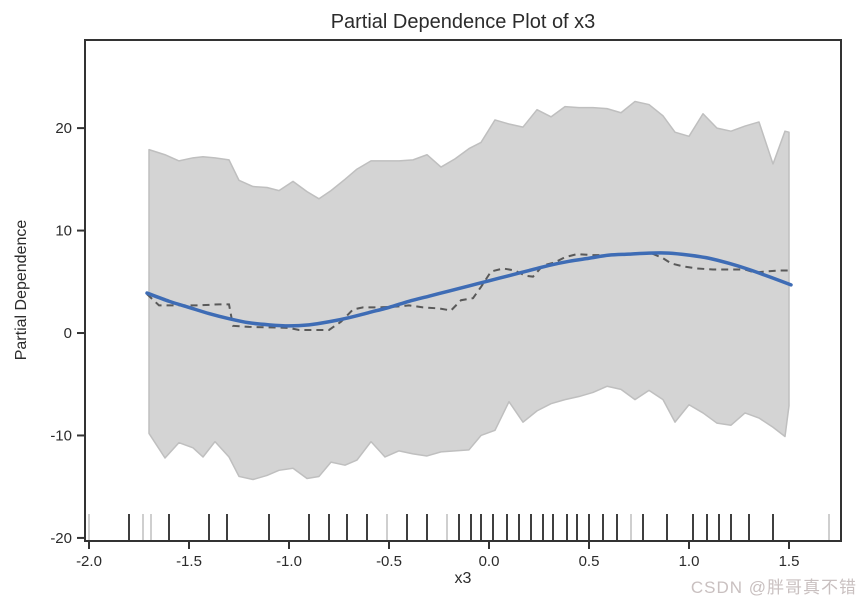 This screenshot has height=603, width=865. I want to click on y-tick-label: -10, so click(61, 435).